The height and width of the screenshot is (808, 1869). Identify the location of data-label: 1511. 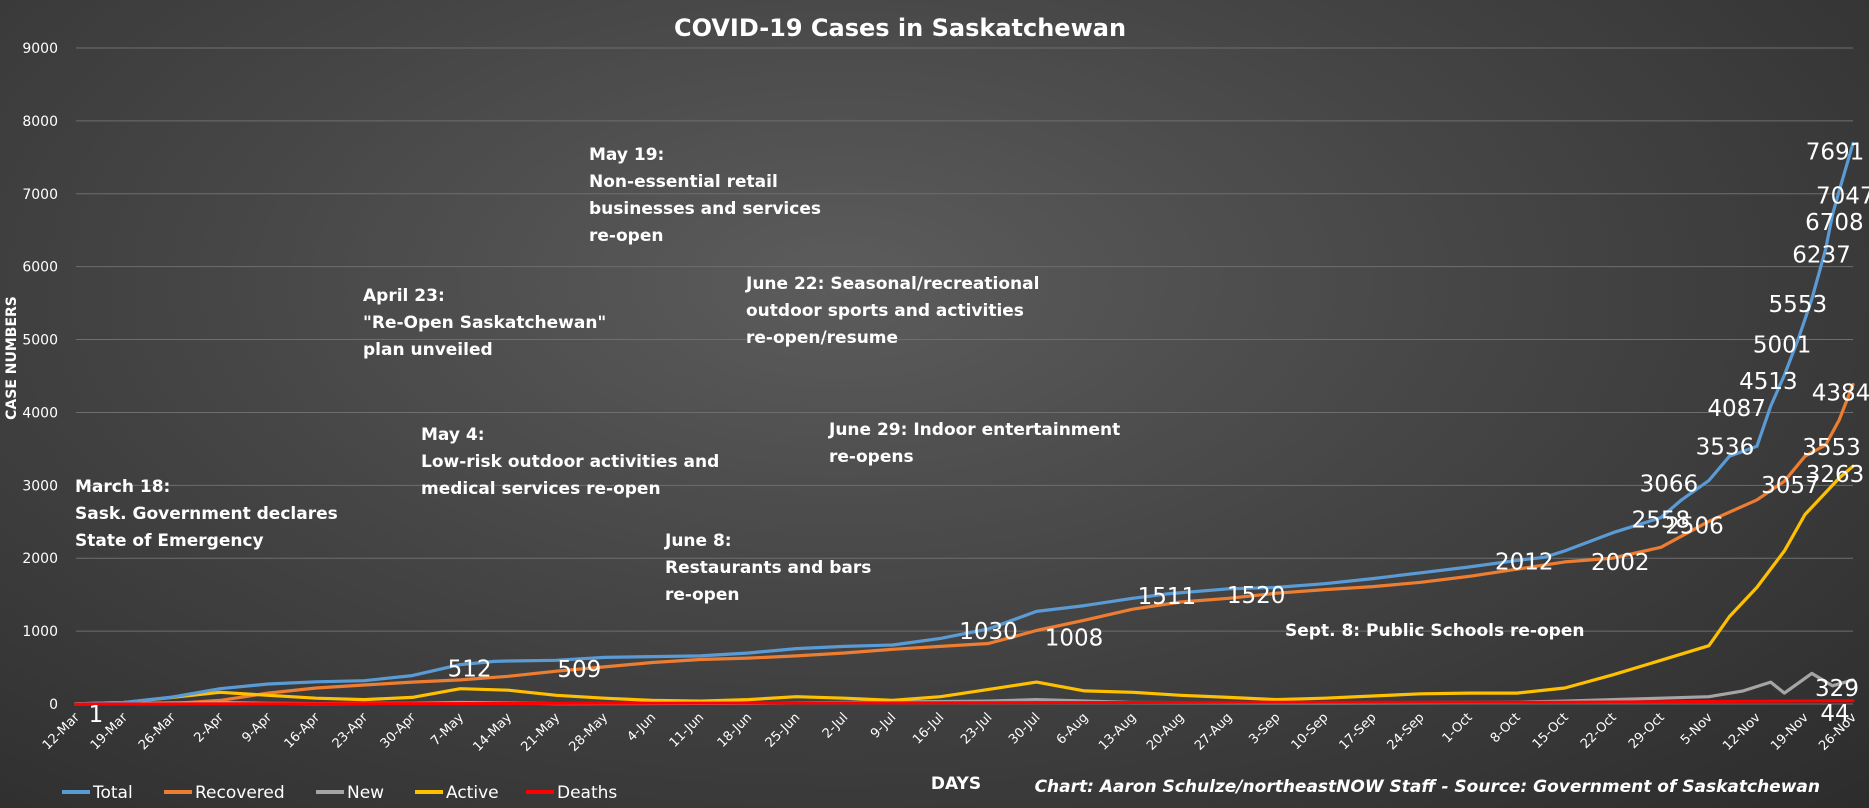
(1167, 597).